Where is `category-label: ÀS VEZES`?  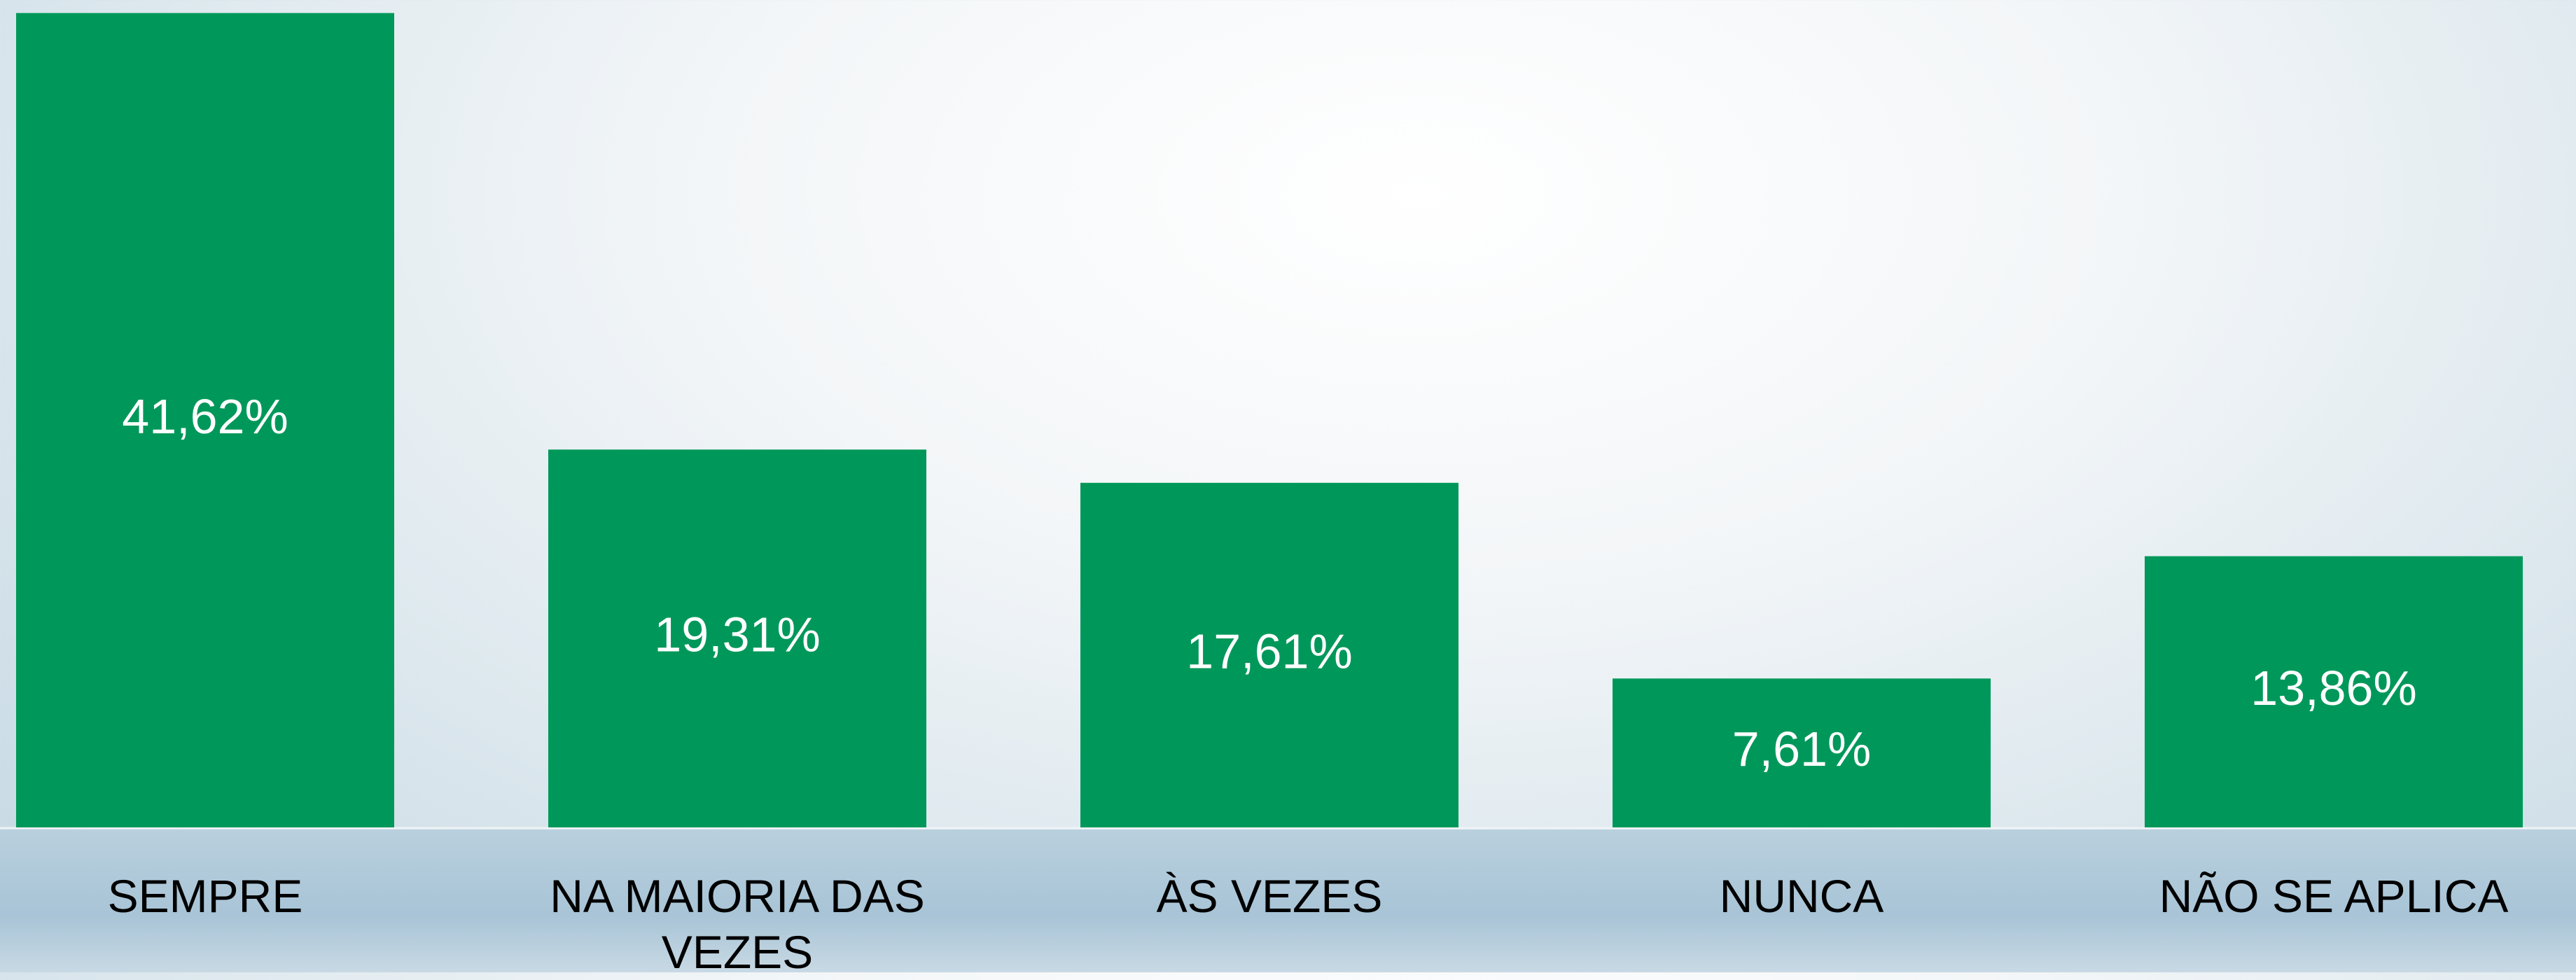
category-label: ÀS VEZES is located at coordinates (1269, 896).